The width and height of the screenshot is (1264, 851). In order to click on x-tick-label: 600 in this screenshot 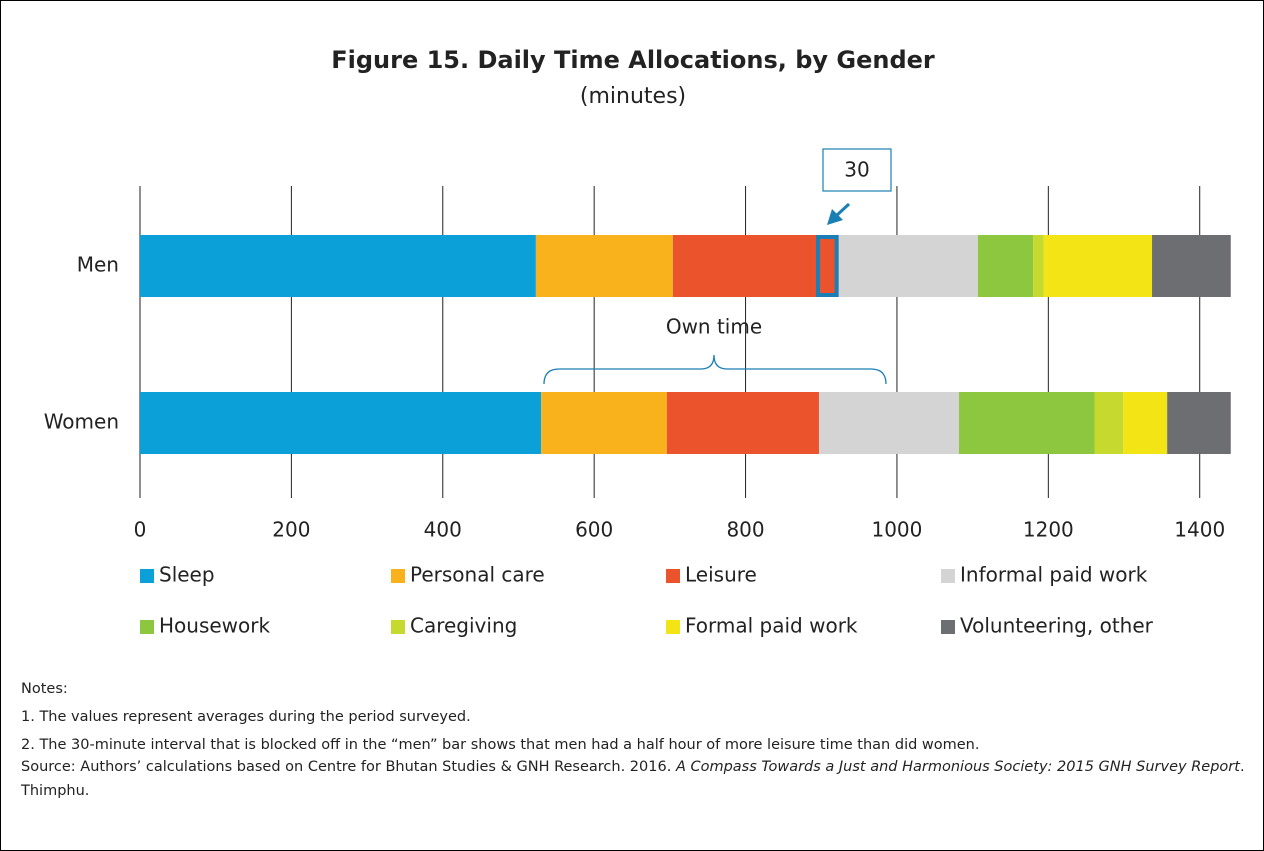, I will do `click(594, 530)`.